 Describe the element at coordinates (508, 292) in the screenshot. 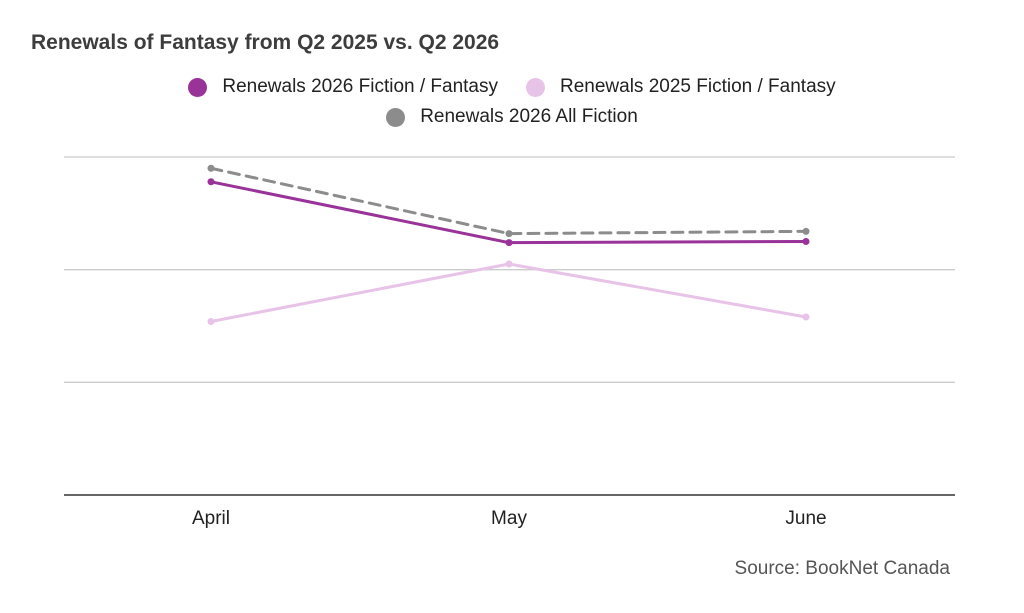

I see `series-line` at that location.